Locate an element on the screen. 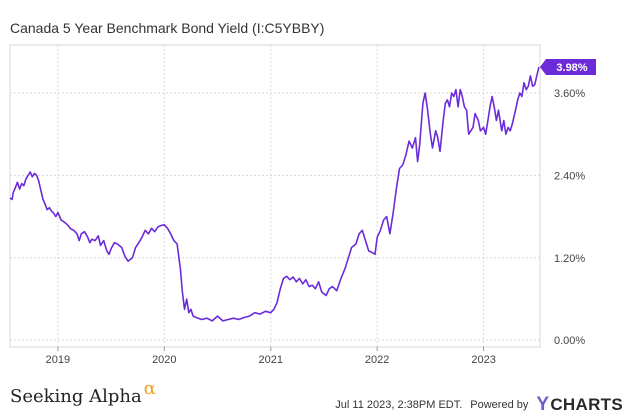  x-tick-label: 2020 is located at coordinates (164, 360).